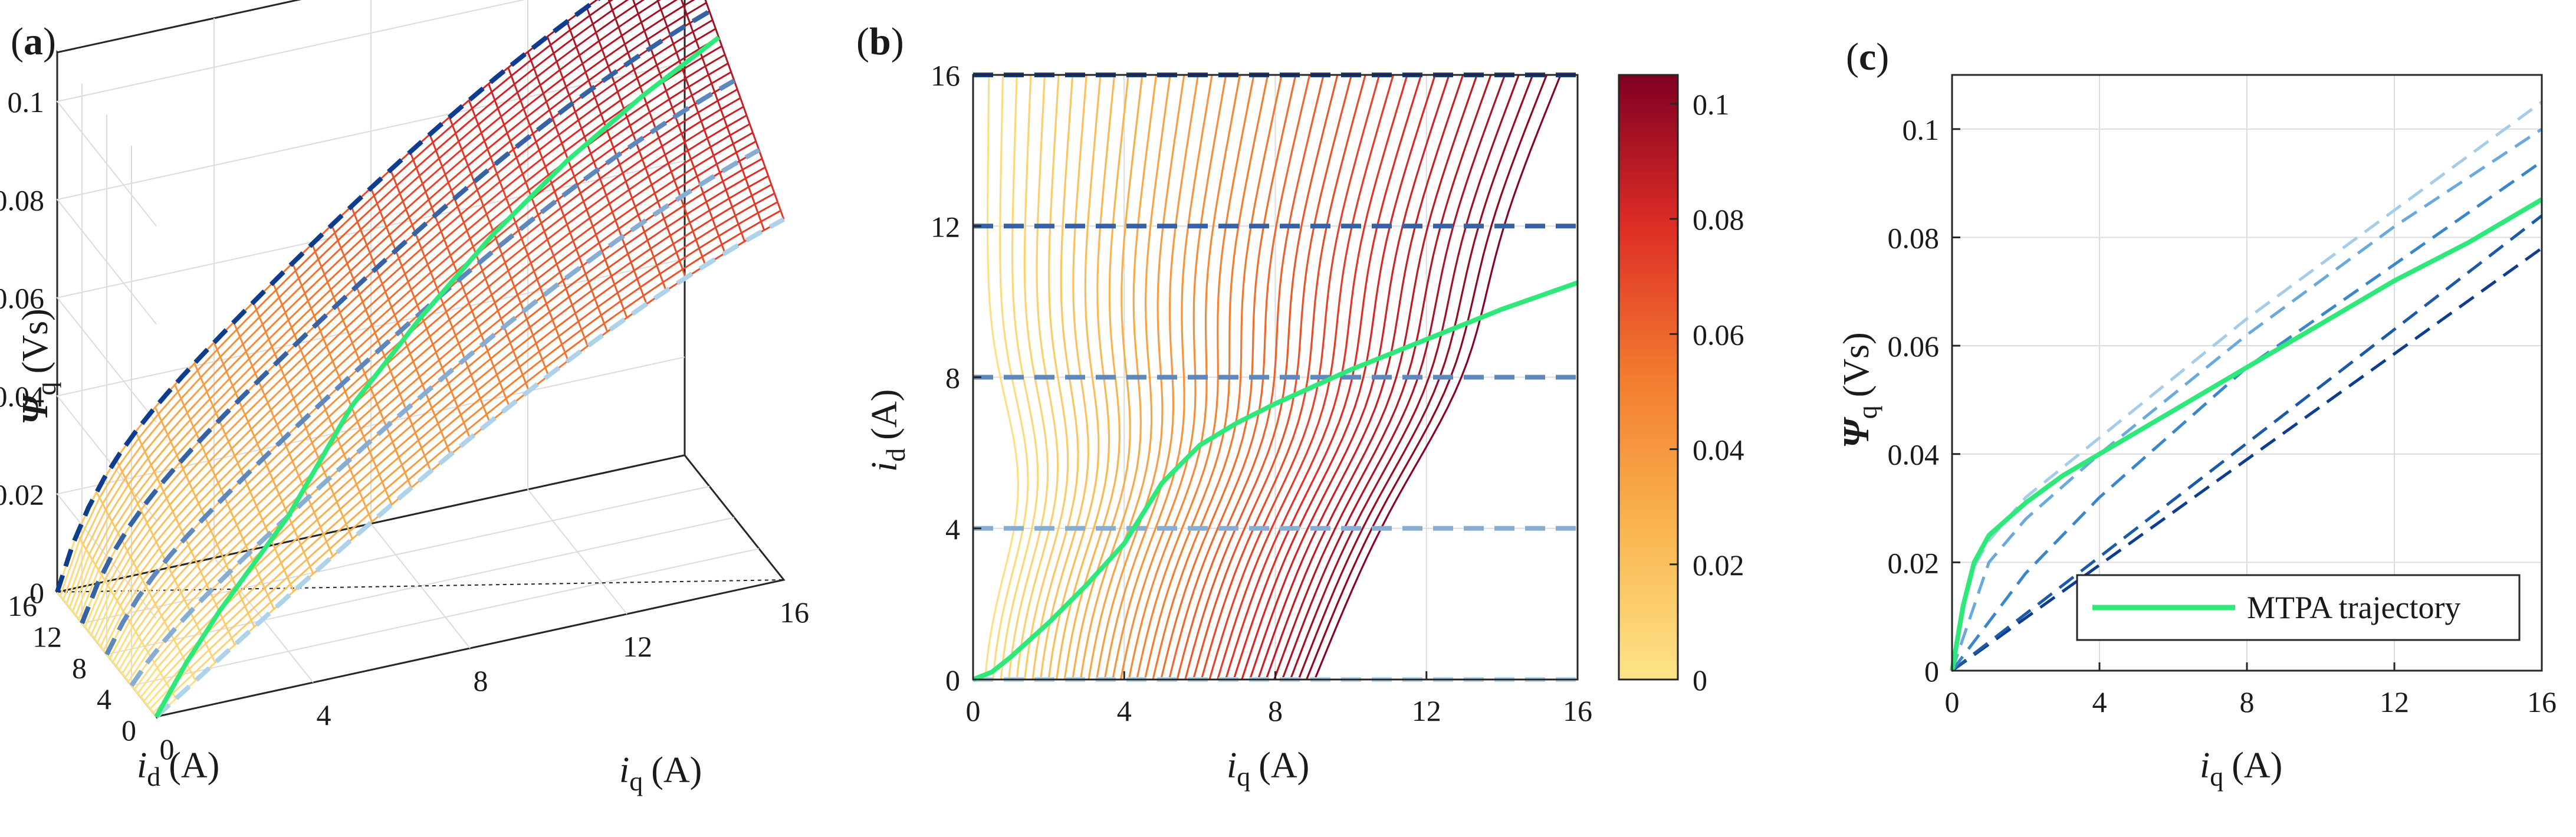 The image size is (2576, 837). Describe the element at coordinates (22, 494) in the screenshot. I see `panel-a-ztick-label: 0.02` at that location.